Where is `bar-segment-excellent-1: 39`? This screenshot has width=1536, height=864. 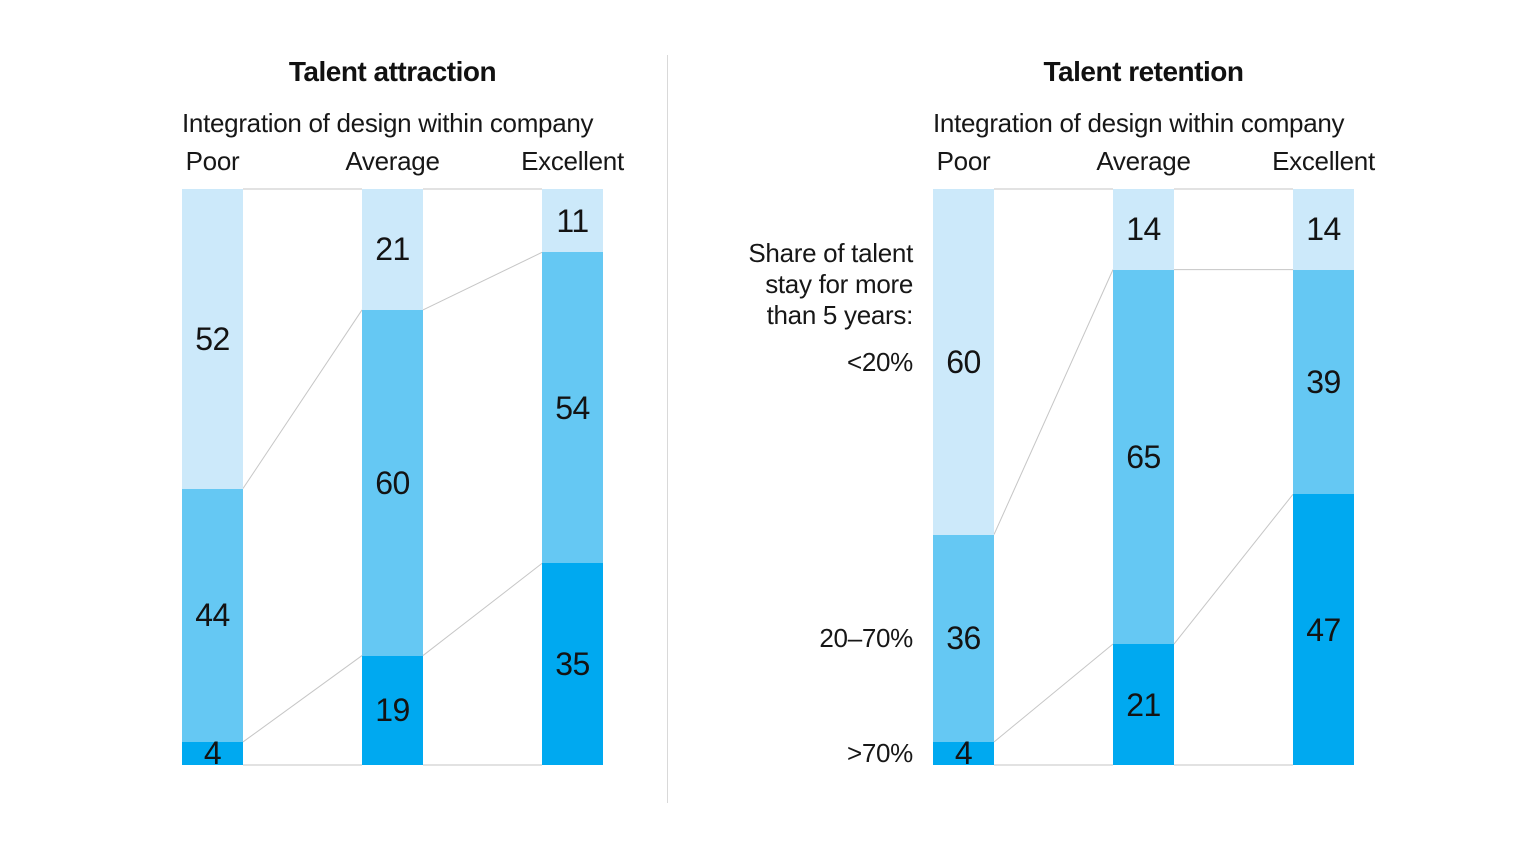 bar-segment-excellent-1: 39 is located at coordinates (1323, 382).